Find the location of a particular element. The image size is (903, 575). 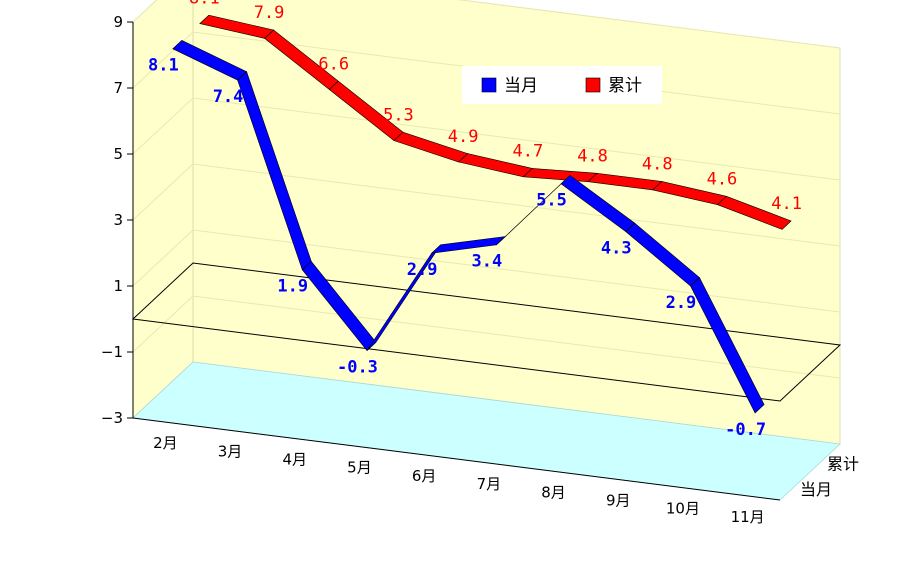

x-tick-label: 5月 is located at coordinates (359, 468).